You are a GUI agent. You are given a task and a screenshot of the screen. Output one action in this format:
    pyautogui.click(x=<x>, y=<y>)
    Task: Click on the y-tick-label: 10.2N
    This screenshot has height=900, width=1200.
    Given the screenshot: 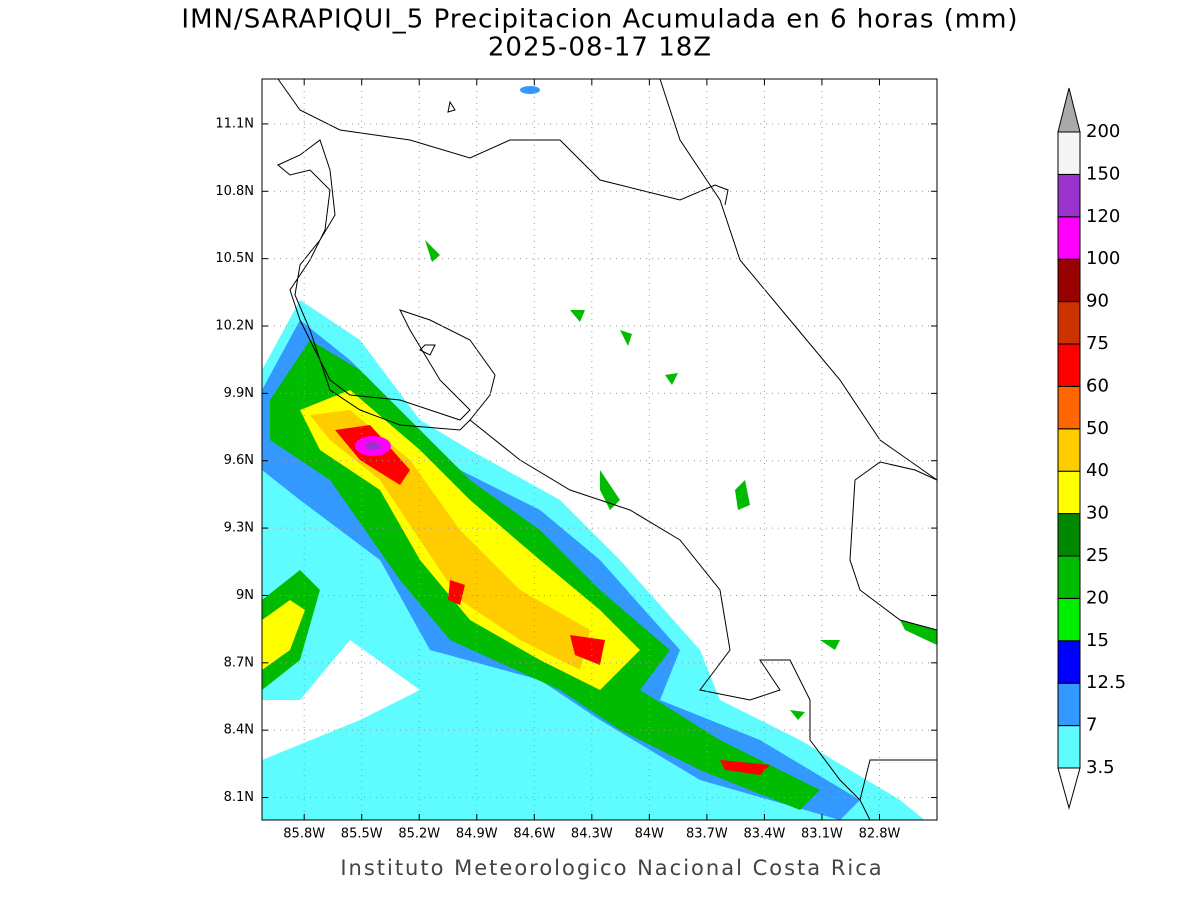 What is the action you would take?
    pyautogui.click(x=234, y=326)
    